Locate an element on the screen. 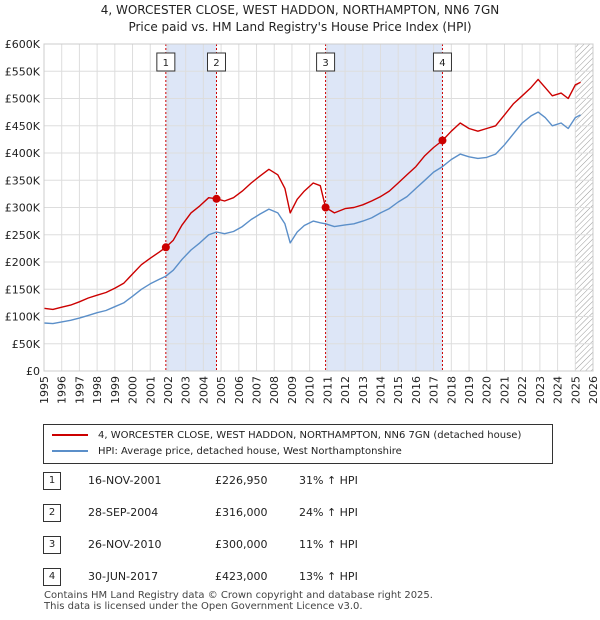 Image resolution: width=600 pixels, height=620 pixels. x-tick-label: 2021 is located at coordinates (504, 390).